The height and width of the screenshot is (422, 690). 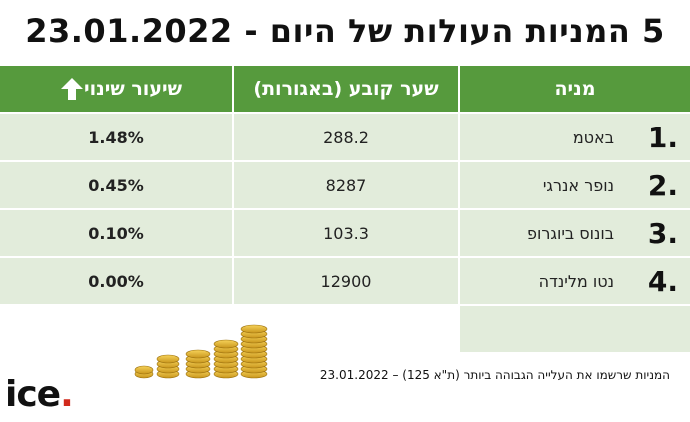 What do you see at coordinates (72, 89) in the screenshot?
I see `arrow-up-icon` at bounding box center [72, 89].